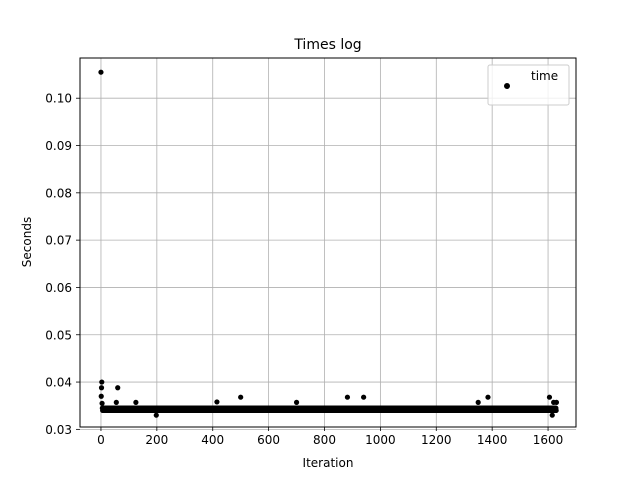  I want to click on legend-marker, so click(507, 86).